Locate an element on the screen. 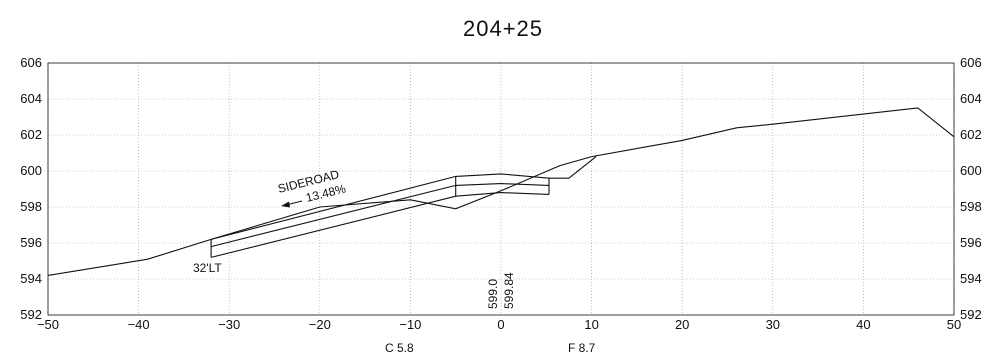  y-tick-label-left: 592 is located at coordinates (31, 314).